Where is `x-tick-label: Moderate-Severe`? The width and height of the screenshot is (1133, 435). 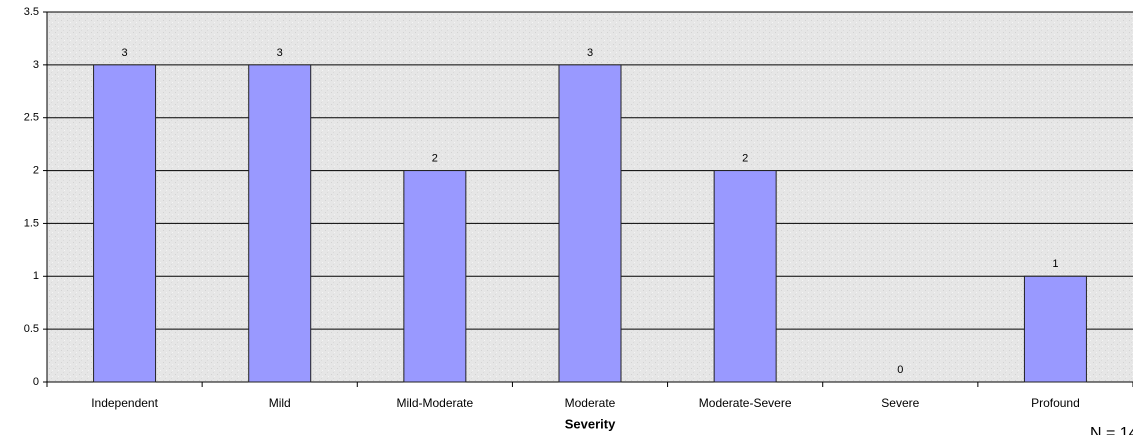
x-tick-label: Moderate-Severe is located at coordinates (745, 403).